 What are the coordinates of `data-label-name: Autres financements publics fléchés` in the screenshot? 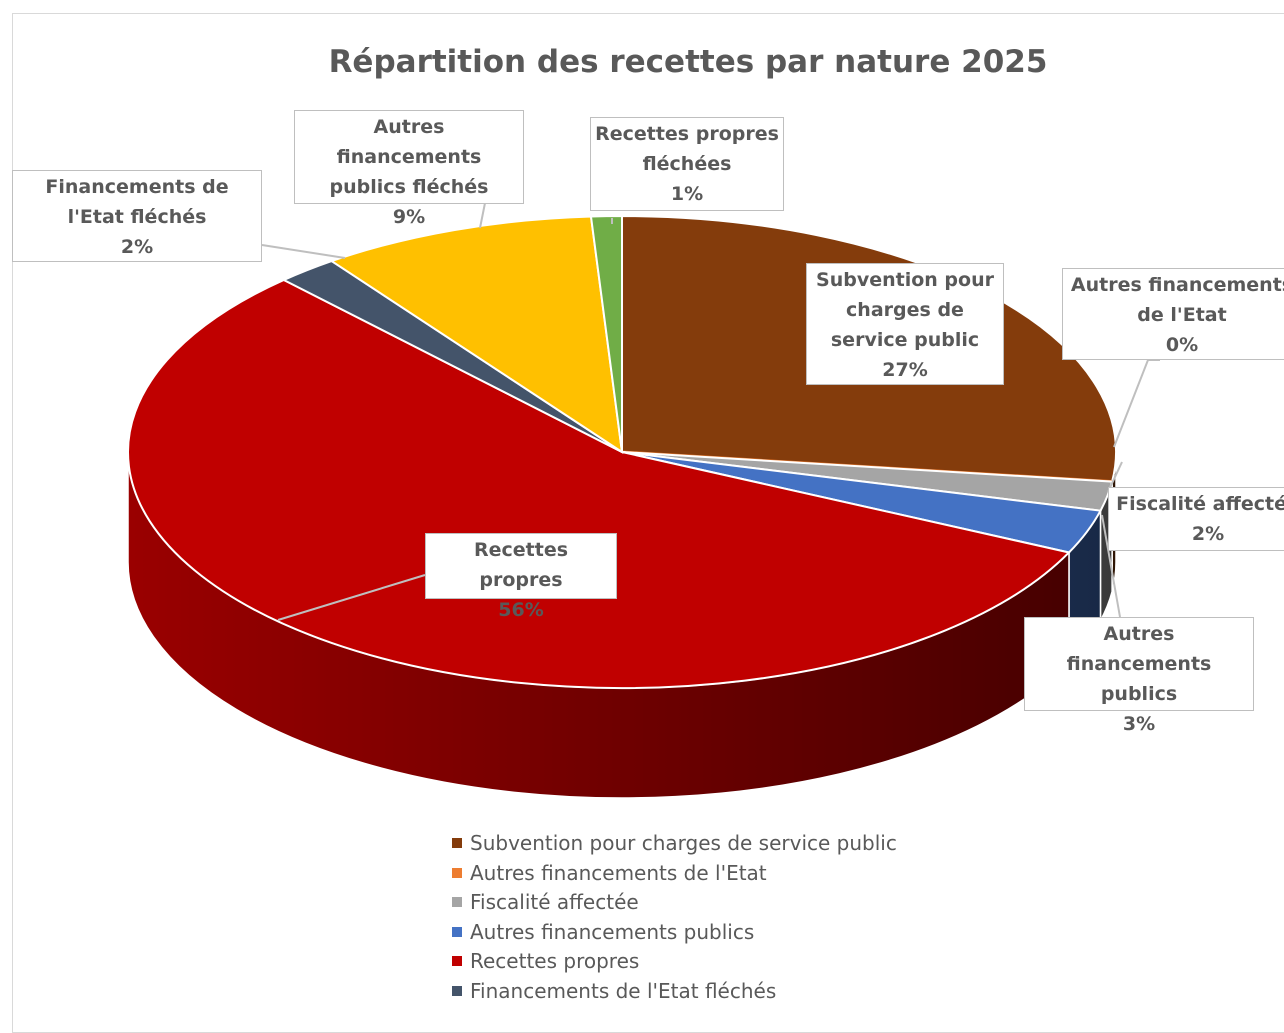 It's located at (409, 157).